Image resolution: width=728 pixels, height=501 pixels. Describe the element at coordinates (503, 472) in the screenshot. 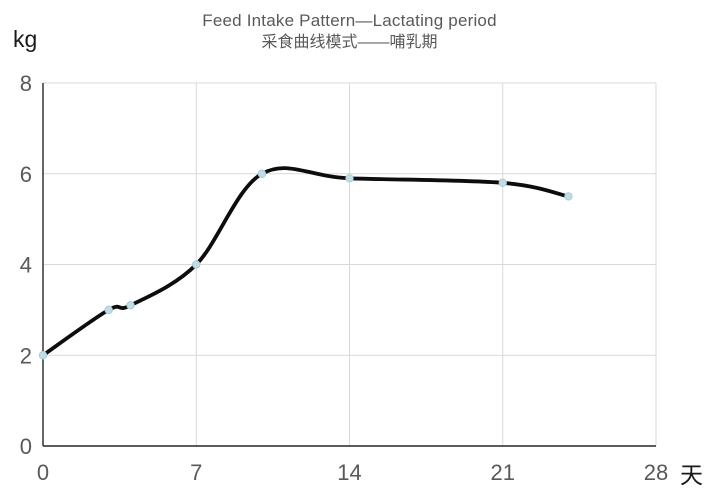

I see `x-tick-label-21: 21` at that location.